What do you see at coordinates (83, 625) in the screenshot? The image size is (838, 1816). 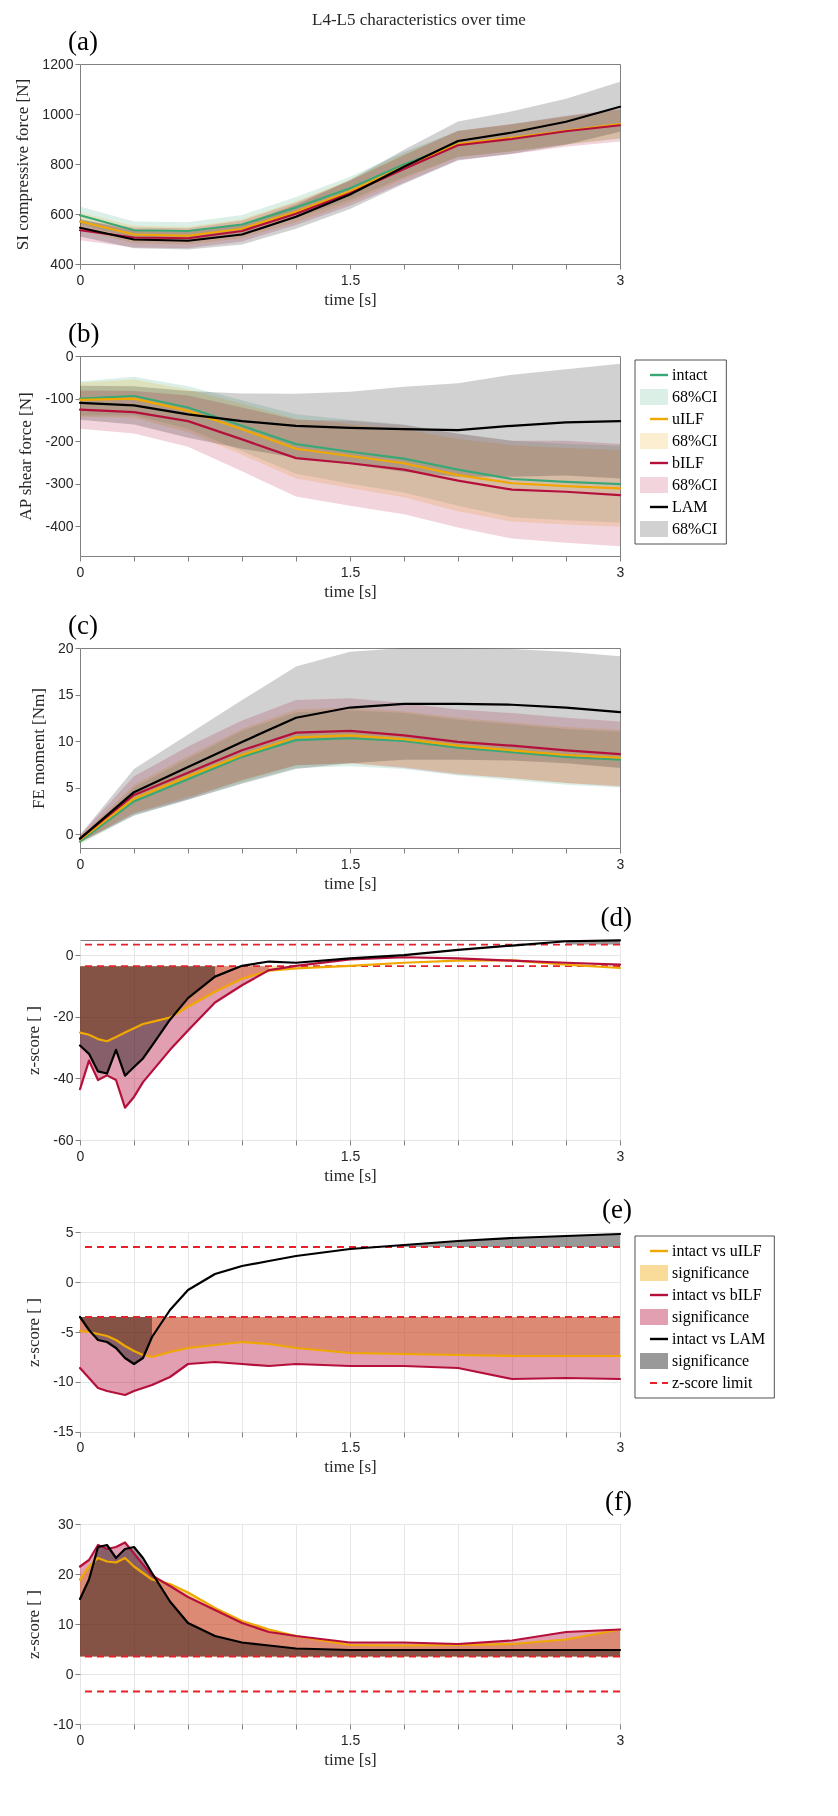 I see `text: (c)` at bounding box center [83, 625].